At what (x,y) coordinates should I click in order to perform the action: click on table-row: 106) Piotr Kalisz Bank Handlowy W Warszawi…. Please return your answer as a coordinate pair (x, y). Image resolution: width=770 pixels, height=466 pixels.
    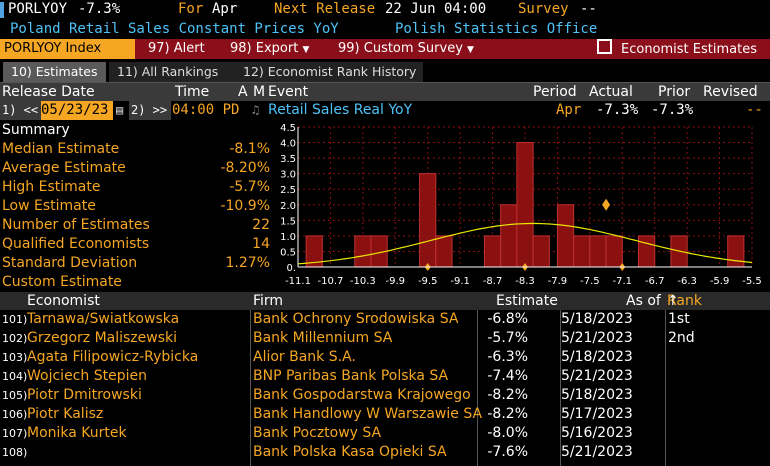
    Looking at the image, I should click on (385, 414).